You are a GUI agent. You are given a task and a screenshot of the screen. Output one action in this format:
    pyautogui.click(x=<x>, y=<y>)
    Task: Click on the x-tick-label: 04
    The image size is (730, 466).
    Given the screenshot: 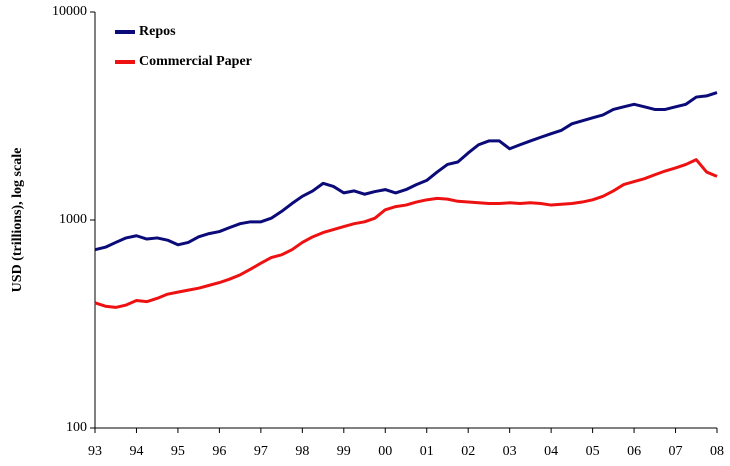 What is the action you would take?
    pyautogui.click(x=551, y=451)
    